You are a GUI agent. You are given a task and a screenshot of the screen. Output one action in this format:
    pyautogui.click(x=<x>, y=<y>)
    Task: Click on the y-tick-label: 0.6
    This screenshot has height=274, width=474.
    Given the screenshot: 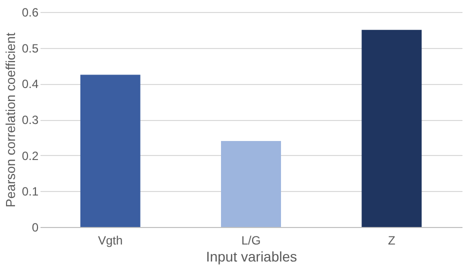 What is the action you would take?
    pyautogui.click(x=30, y=13)
    